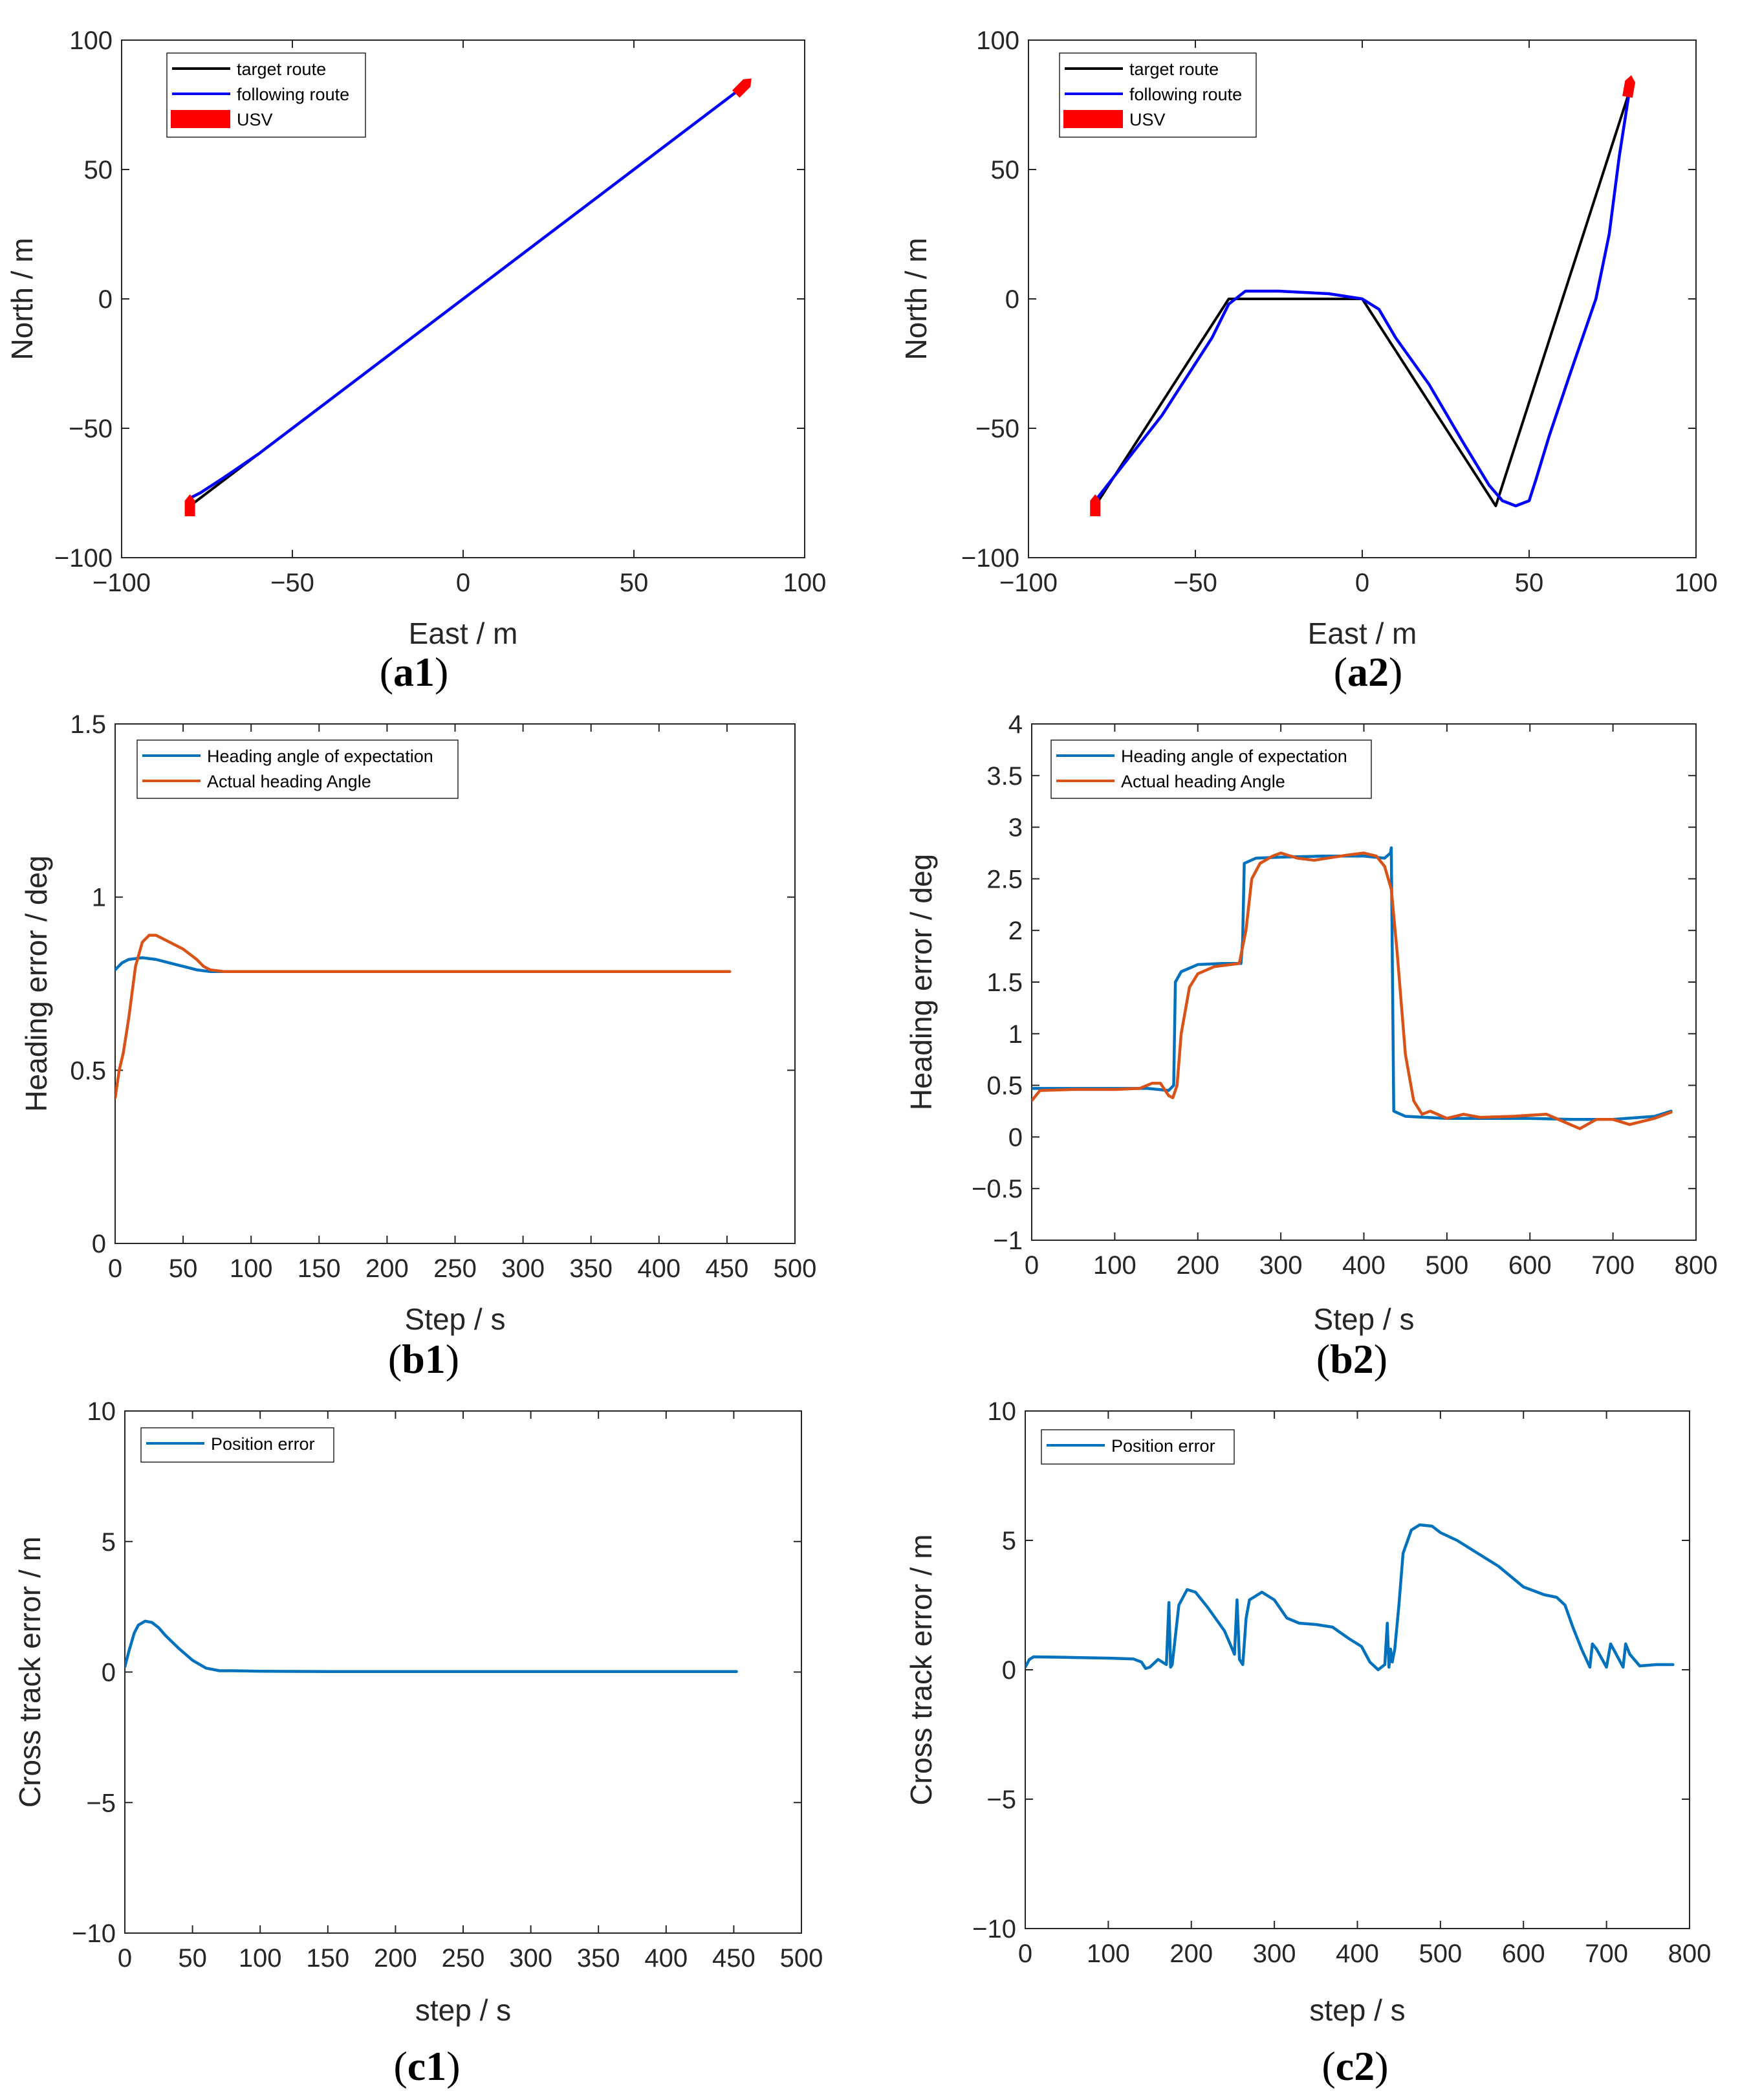  I want to click on x-tick-label: 450, so click(727, 1268).